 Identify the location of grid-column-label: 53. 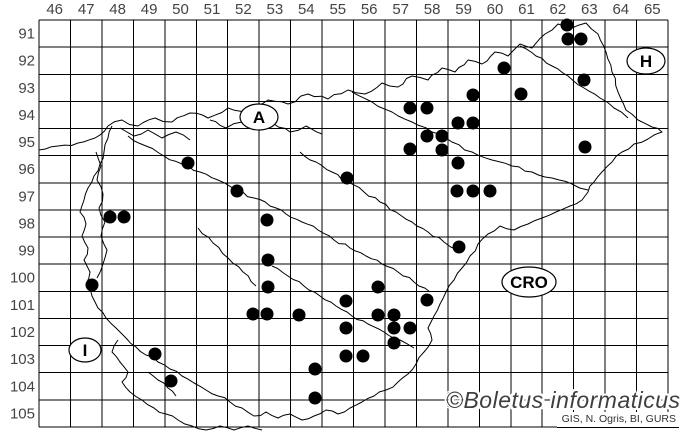
(275, 9).